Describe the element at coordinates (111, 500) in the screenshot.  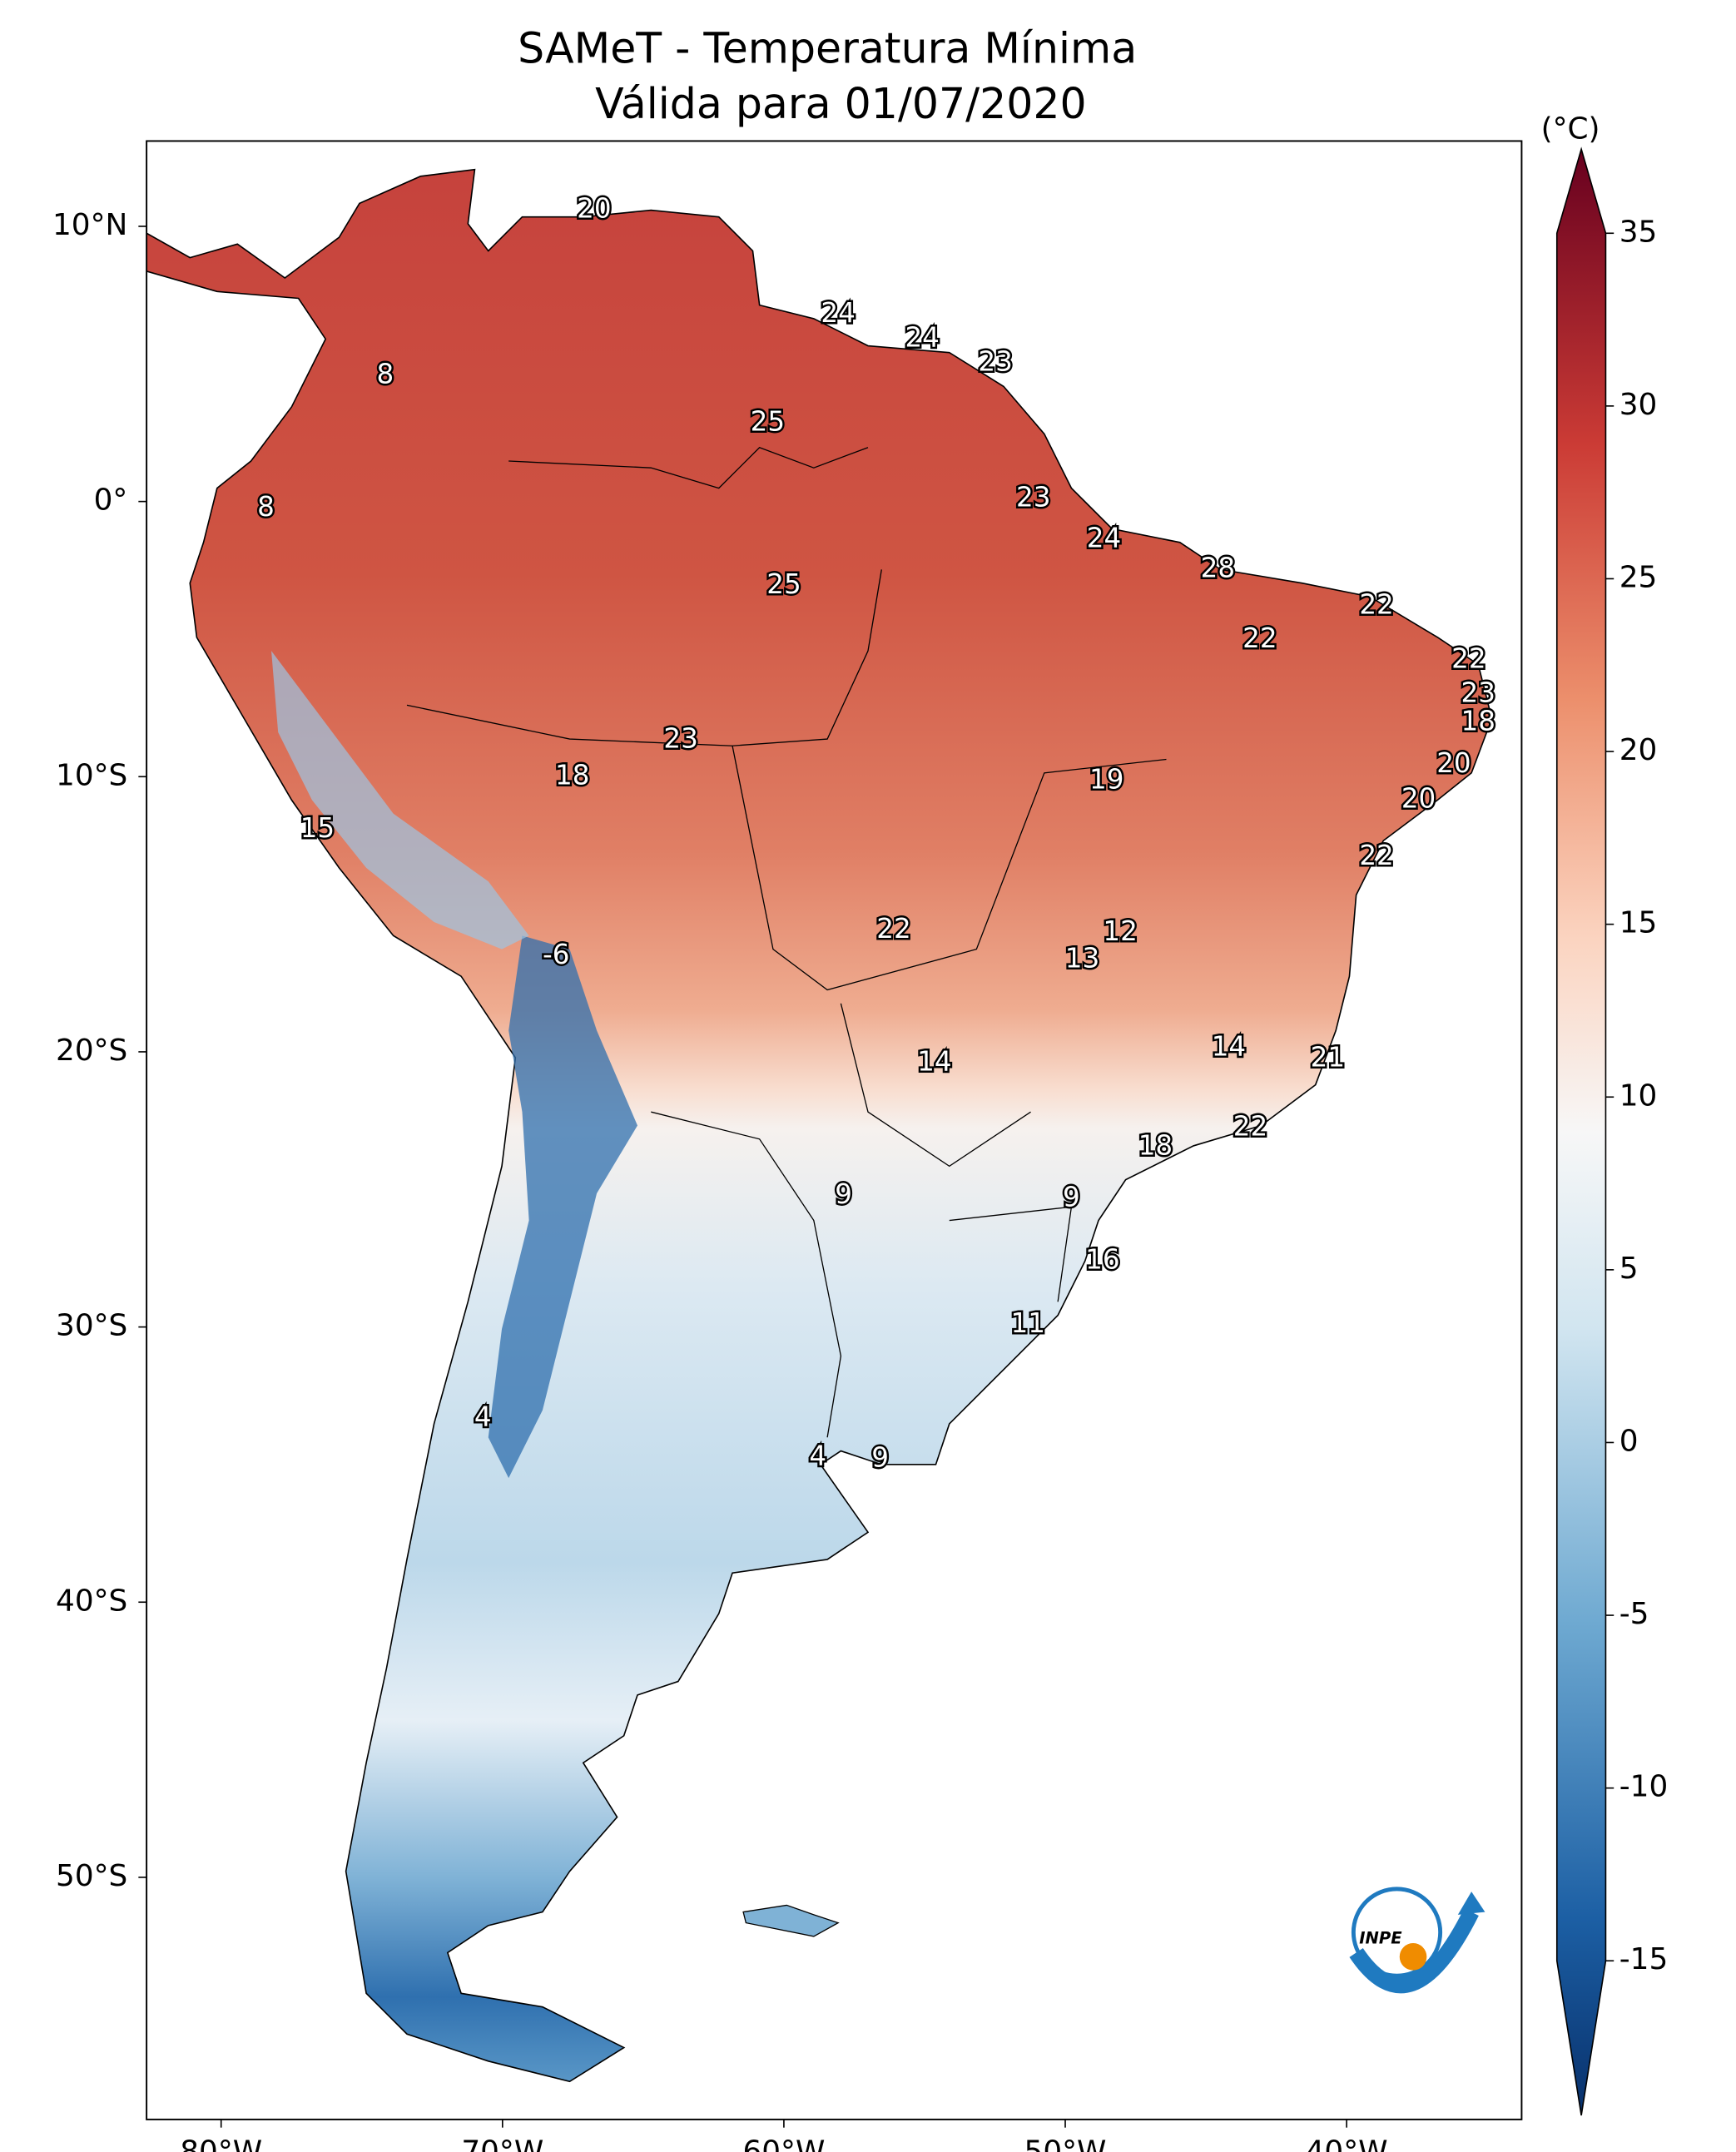
I see `y-tick-label: 0°` at that location.